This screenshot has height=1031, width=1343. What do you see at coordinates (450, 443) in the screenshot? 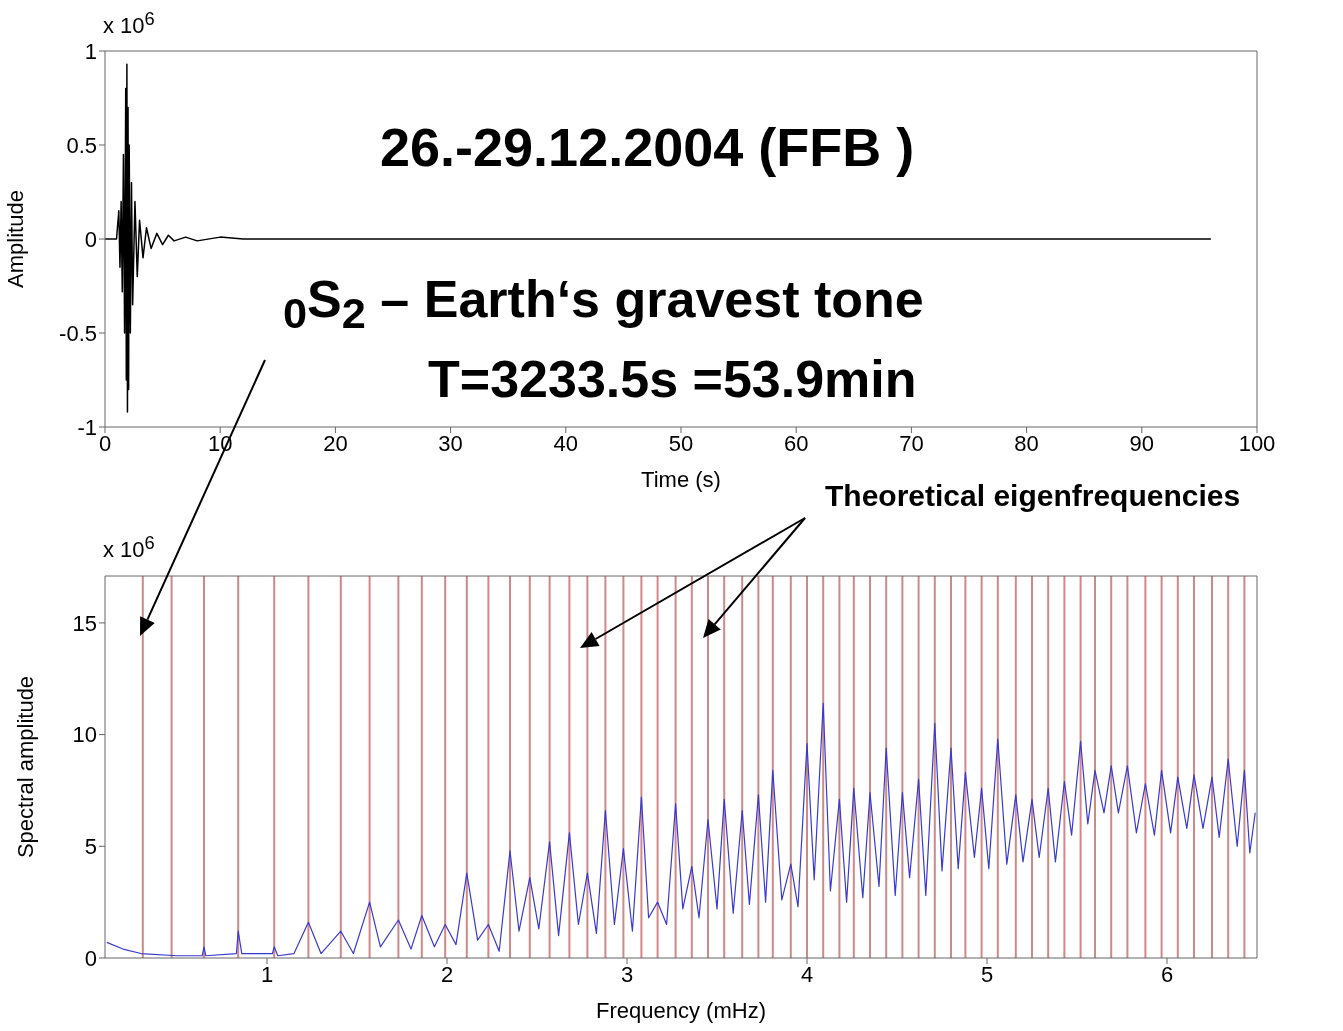
I see `x-tick-label: 30` at bounding box center [450, 443].